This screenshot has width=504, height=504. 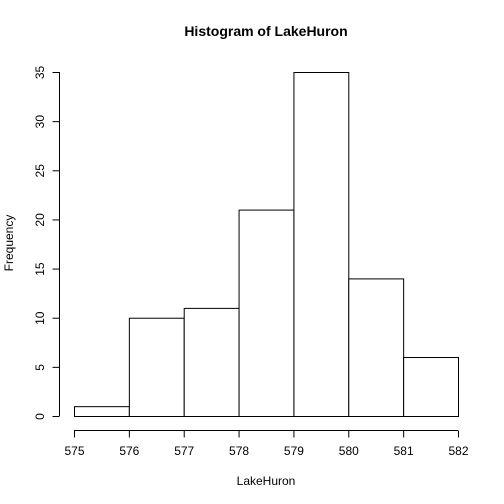 I want to click on y-tick-label: 5, so click(x=40, y=367).